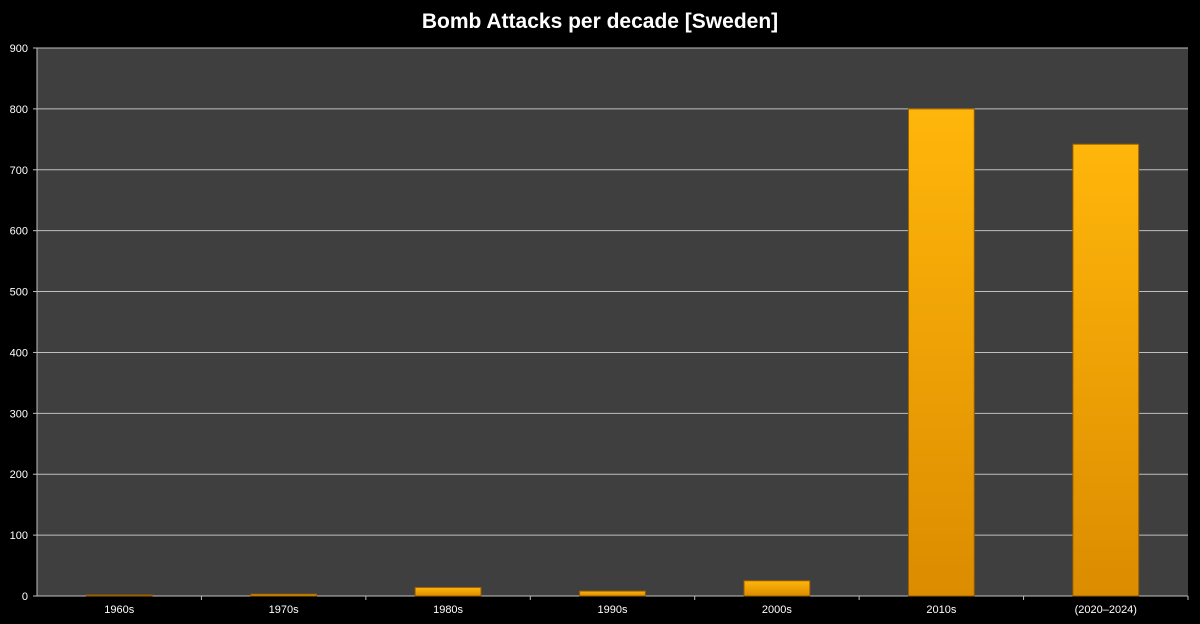 The height and width of the screenshot is (624, 1200). I want to click on x-tick-label: 1980s, so click(448, 610).